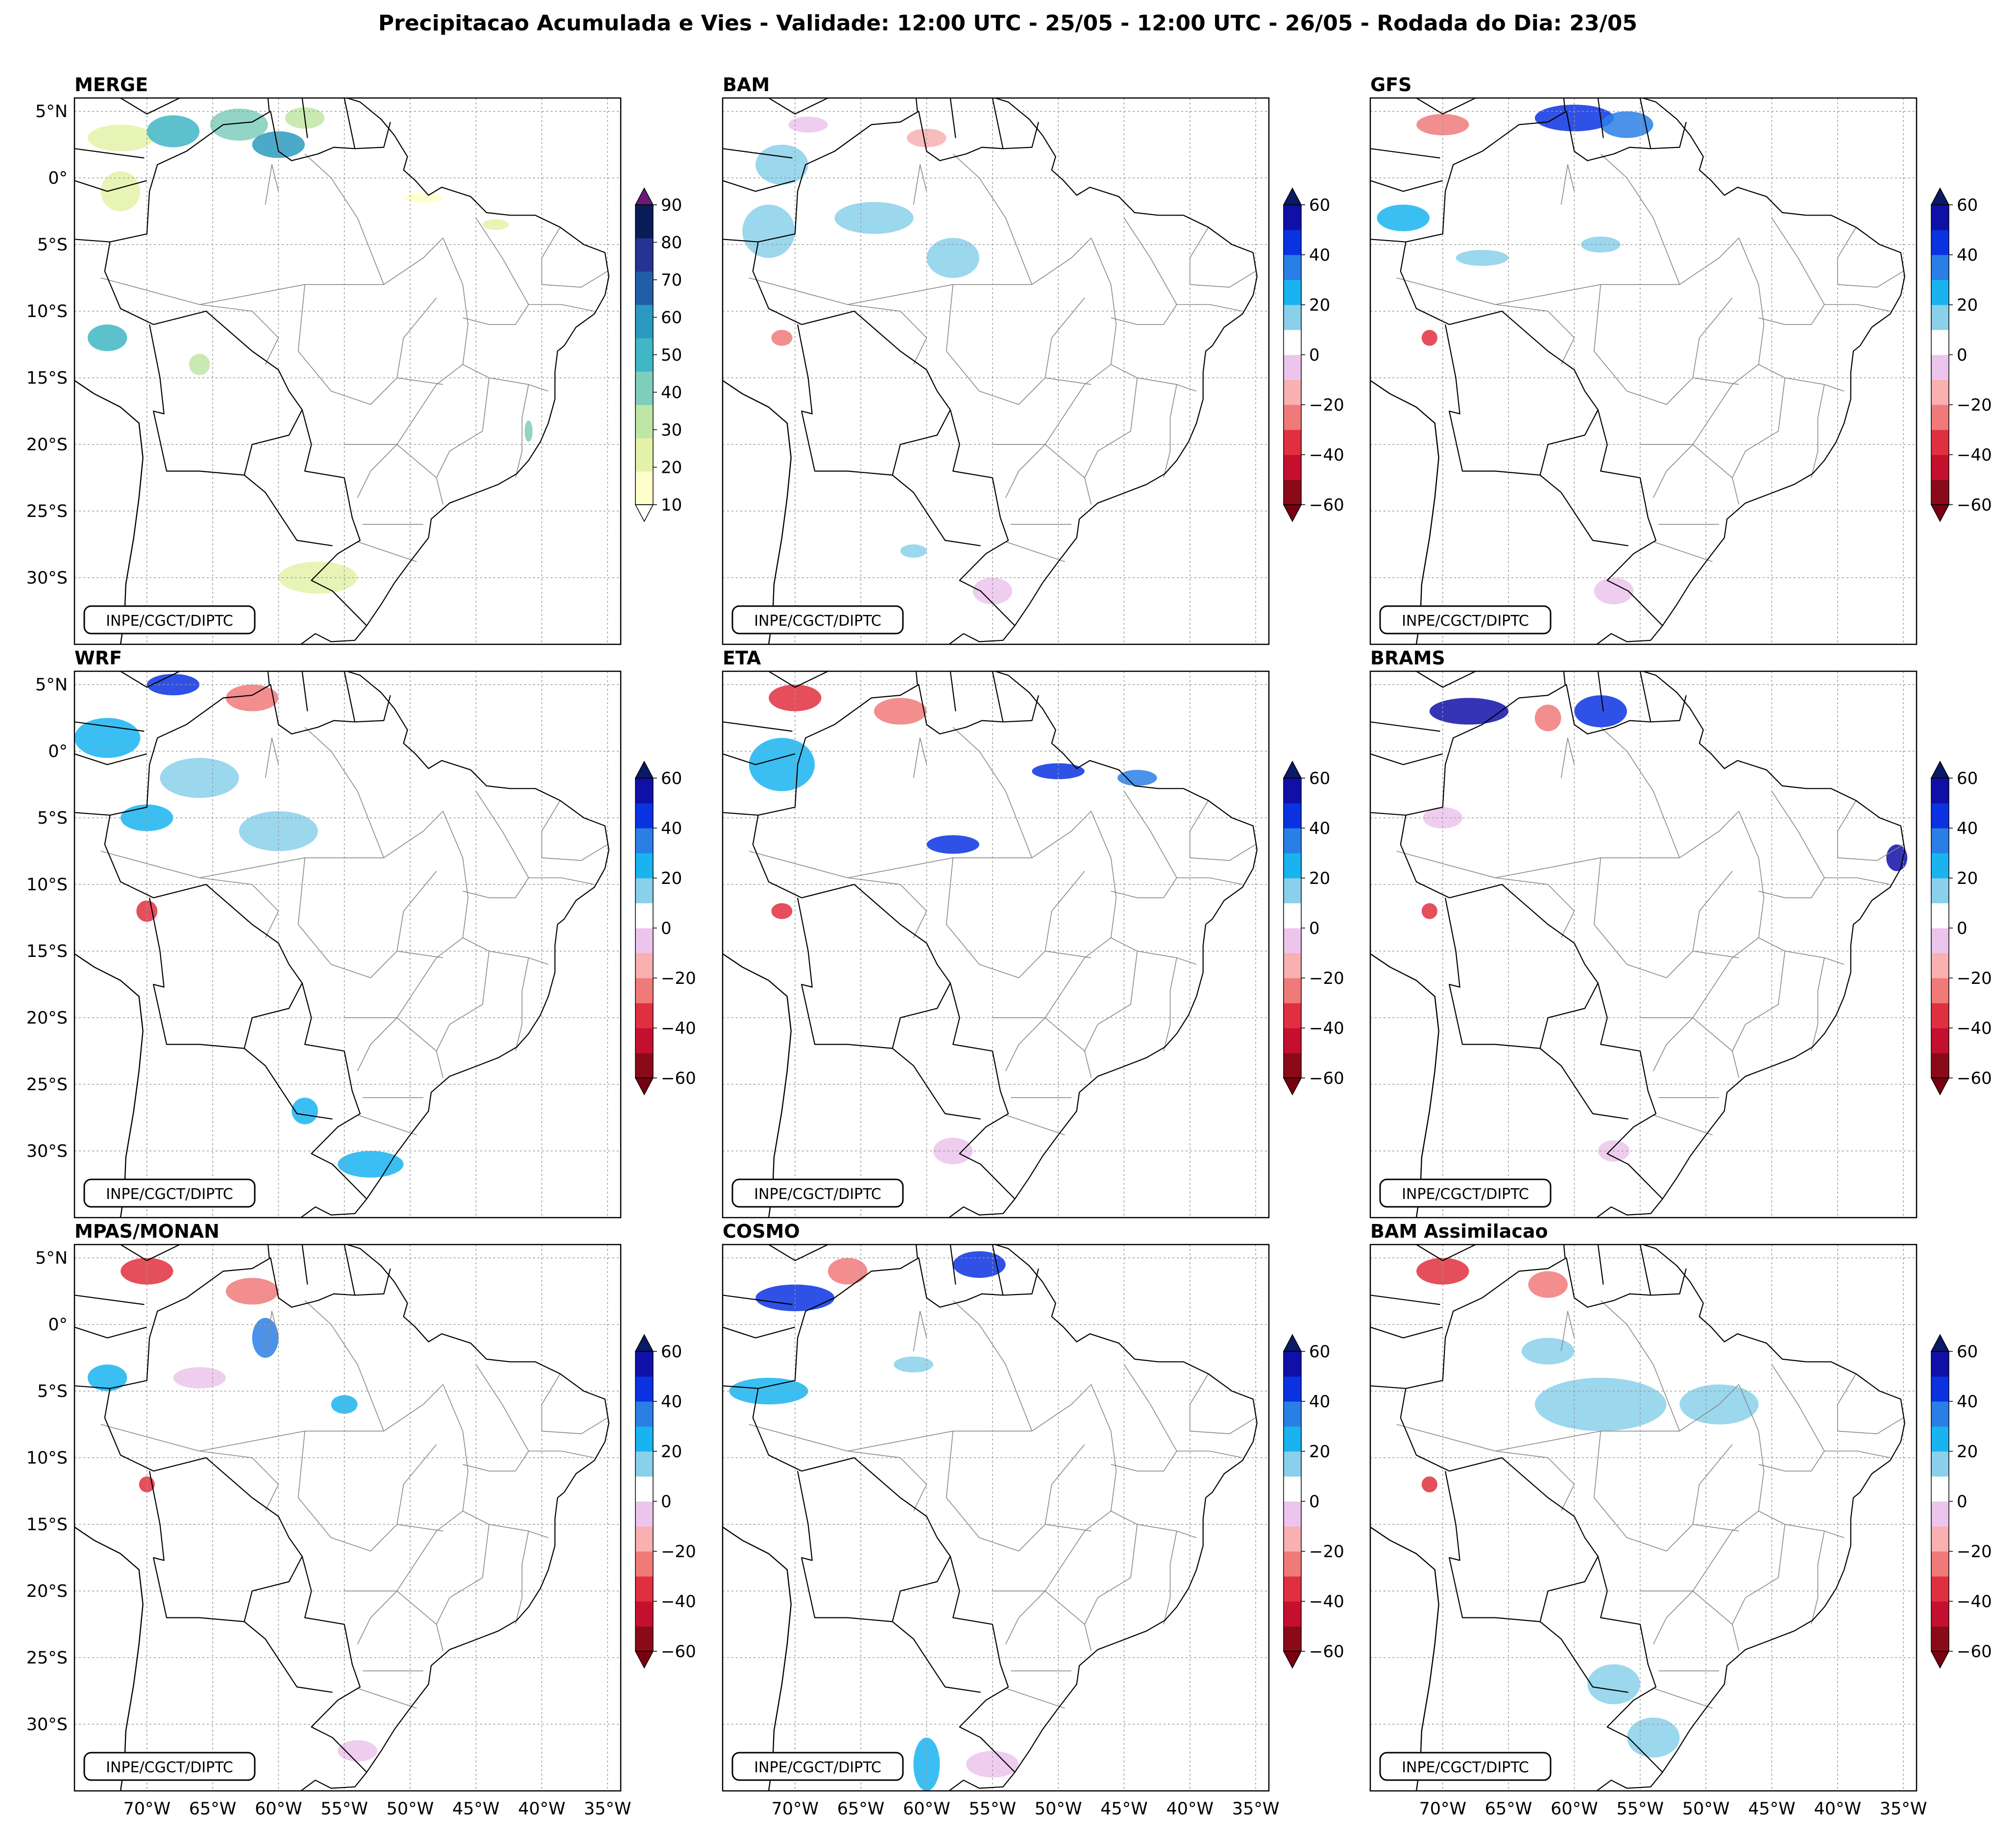 Image resolution: width=2016 pixels, height=1834 pixels. What do you see at coordinates (671, 393) in the screenshot?
I see `colorbar-tick-label: 40` at bounding box center [671, 393].